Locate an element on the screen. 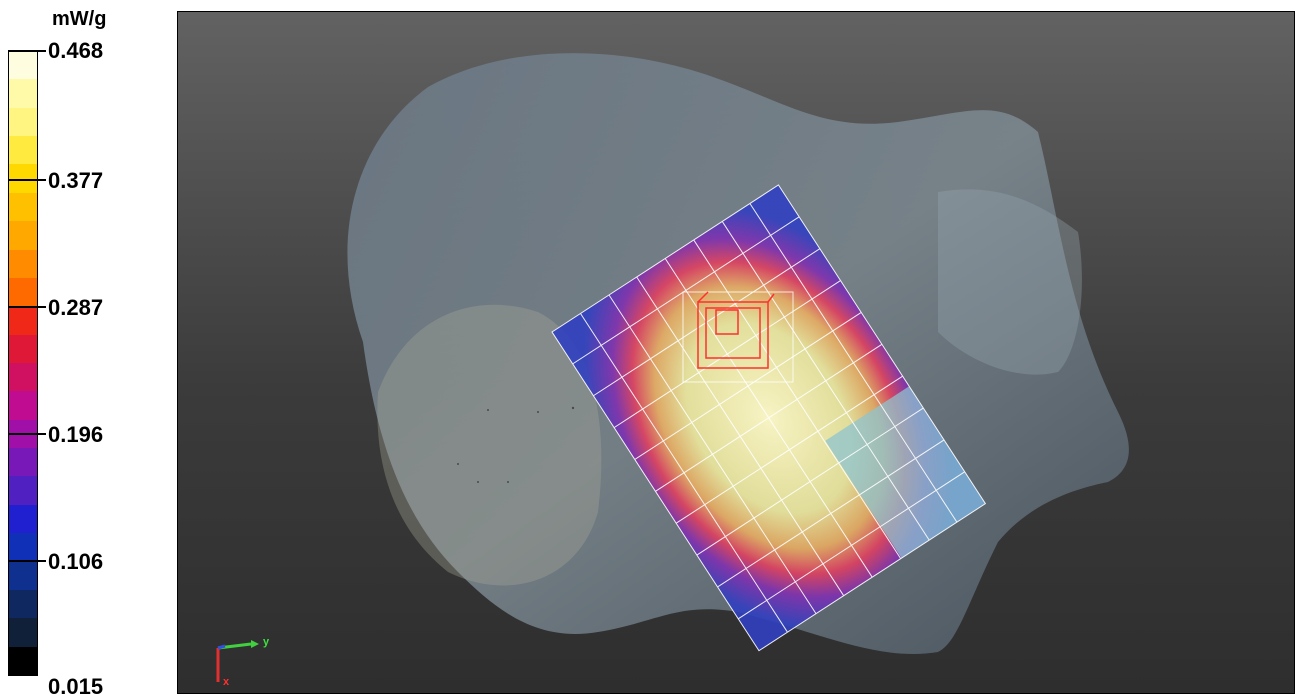  tick-label: 0.287 is located at coordinates (76, 307).